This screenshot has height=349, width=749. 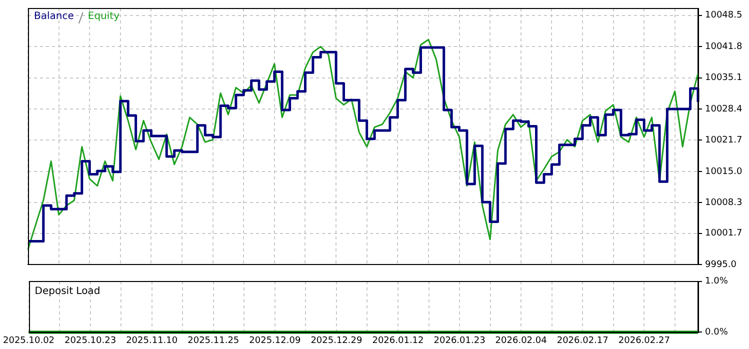 What do you see at coordinates (723, 233) in the screenshot?
I see `y-tick-label: 10001.7` at bounding box center [723, 233].